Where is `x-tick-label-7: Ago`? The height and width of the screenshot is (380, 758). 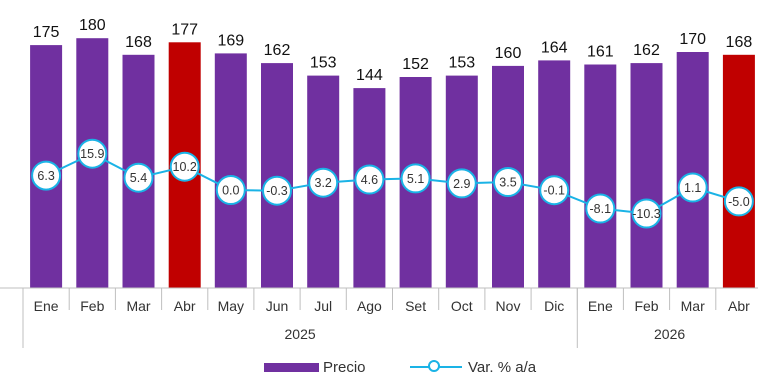 x-tick-label-7: Ago is located at coordinates (369, 306).